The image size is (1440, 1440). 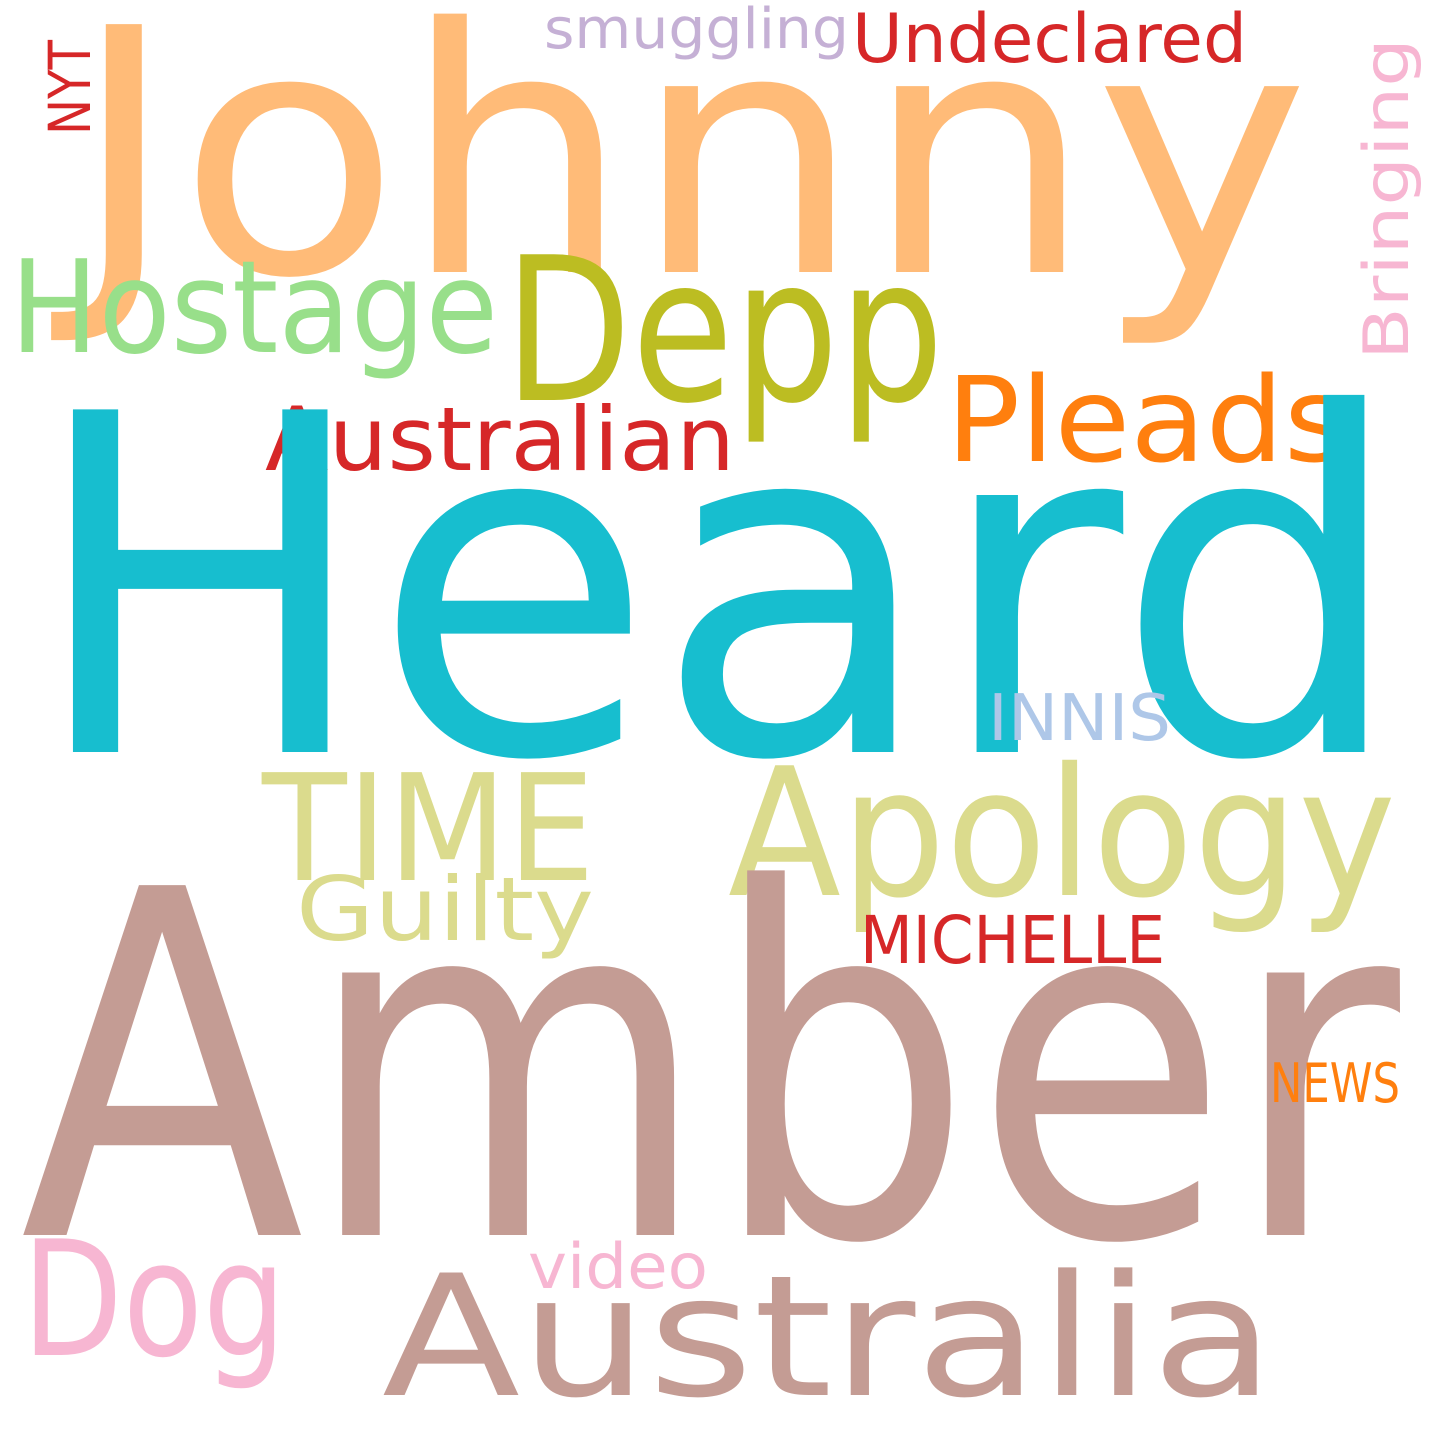 What do you see at coordinates (1335, 1083) in the screenshot?
I see `word-news: NEWS` at bounding box center [1335, 1083].